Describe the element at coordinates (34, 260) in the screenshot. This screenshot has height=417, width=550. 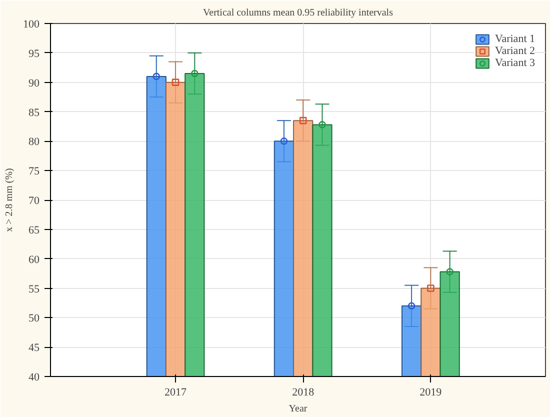
I see `y-tick-label: 60` at that location.